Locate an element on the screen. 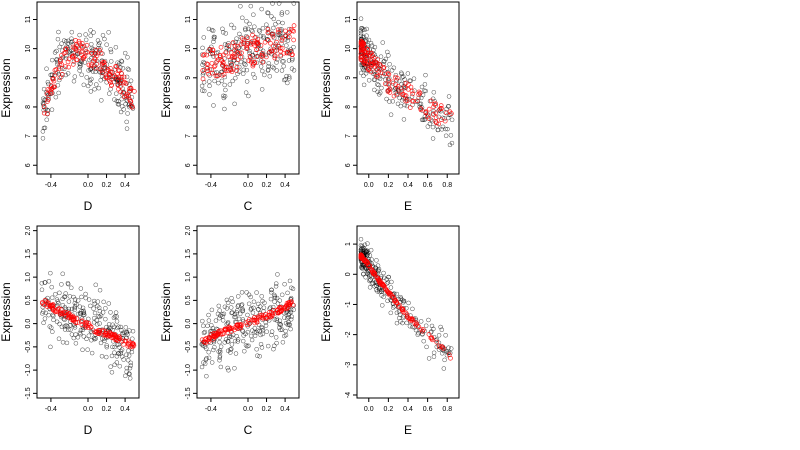 Image resolution: width=800 pixels, height=450 pixels. x-tick-label: 0.4 is located at coordinates (408, 409).